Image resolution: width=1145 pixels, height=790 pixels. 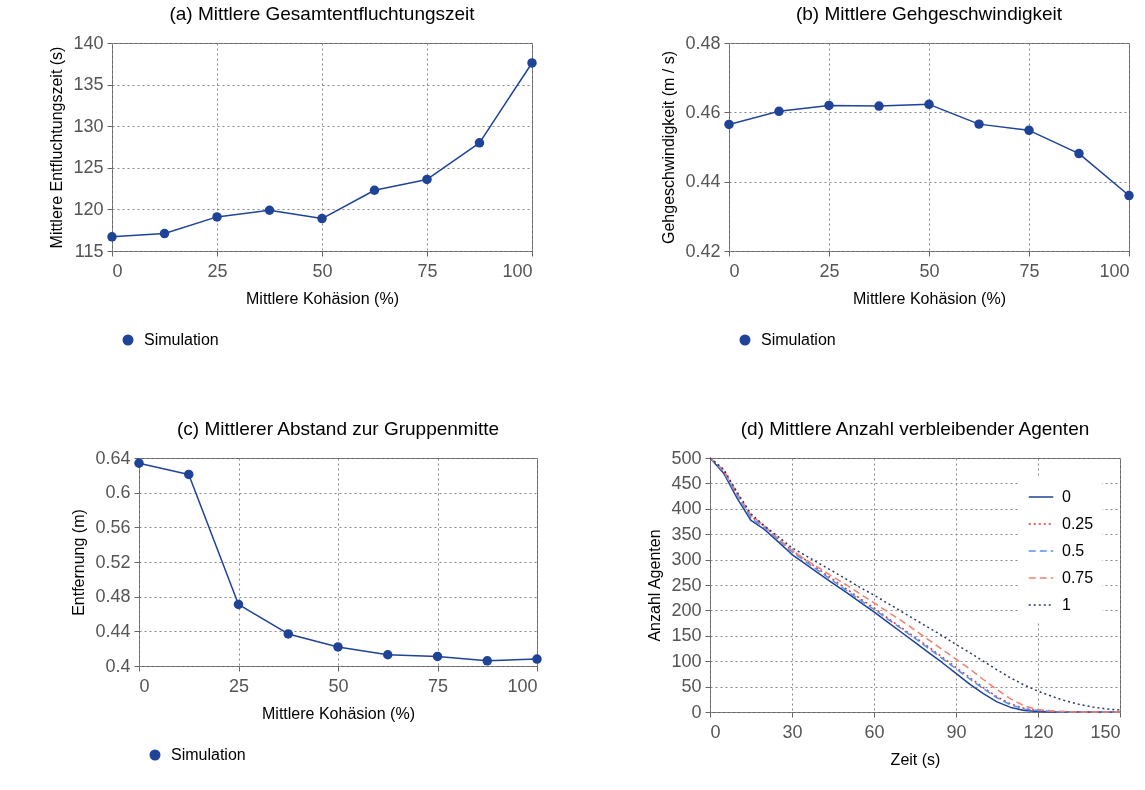 I want to click on y-tick-label: 400, so click(x=686, y=508).